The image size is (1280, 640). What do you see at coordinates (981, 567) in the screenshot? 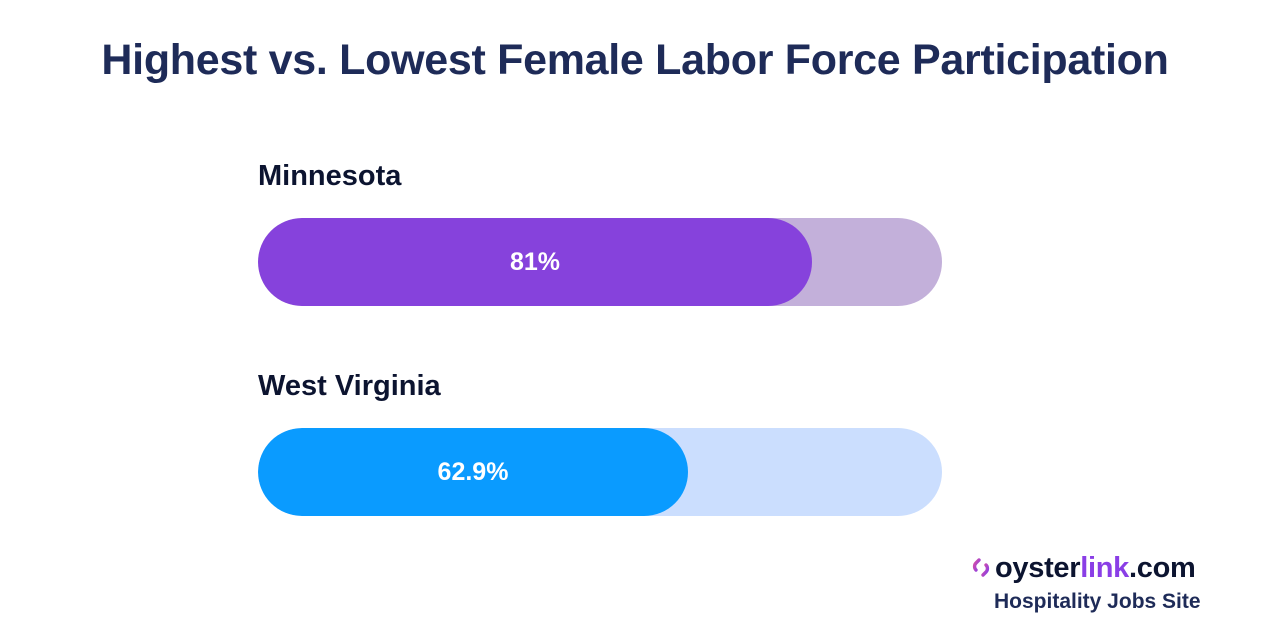
I see `oyster-link-icon` at bounding box center [981, 567].